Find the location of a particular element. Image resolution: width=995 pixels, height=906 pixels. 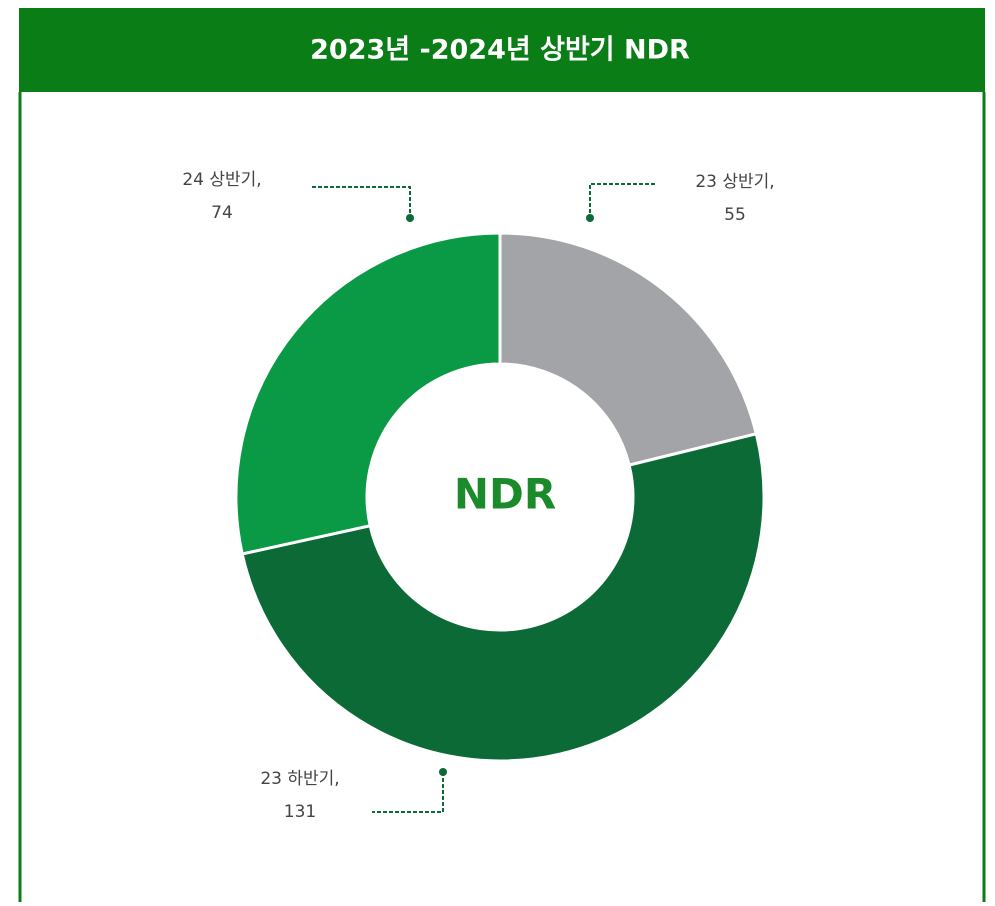

center-label: NDR is located at coordinates (505, 494).